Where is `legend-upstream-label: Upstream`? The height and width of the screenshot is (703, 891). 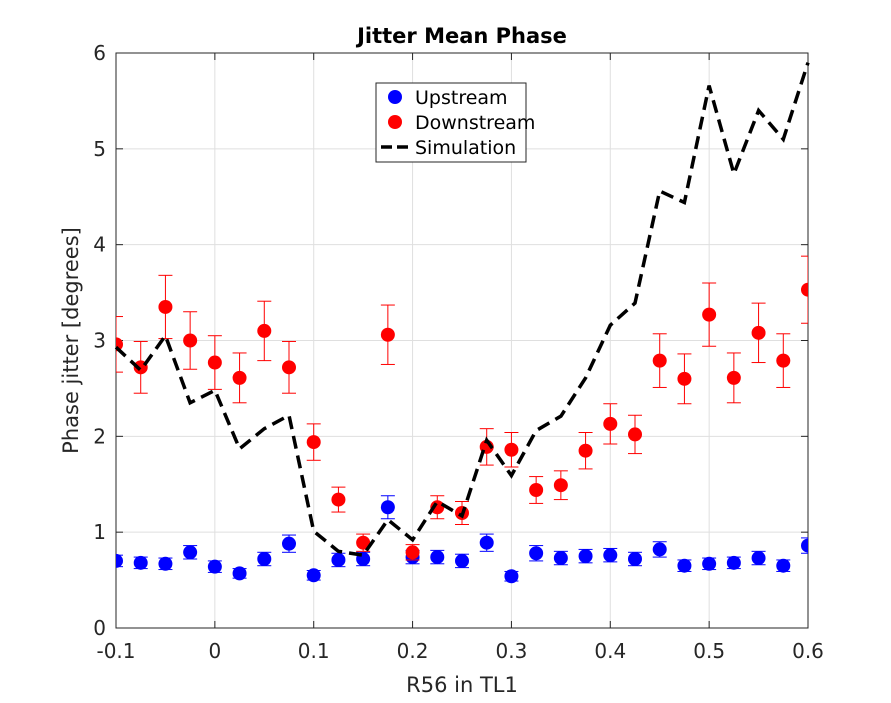
legend-upstream-label: Upstream is located at coordinates (461, 98).